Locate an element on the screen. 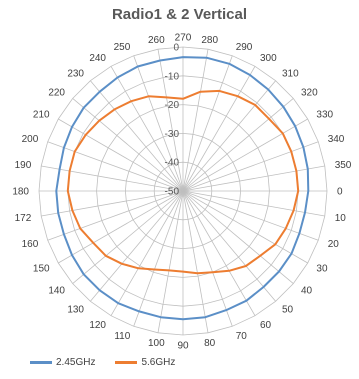 Image resolution: width=359 pixels, height=379 pixels. angle-label: 200 is located at coordinates (30, 139).